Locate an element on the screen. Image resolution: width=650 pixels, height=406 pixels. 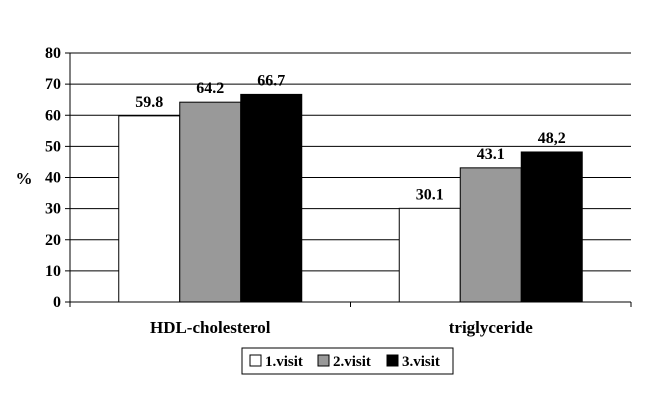
y-tick-label: 70 is located at coordinates (53, 84).